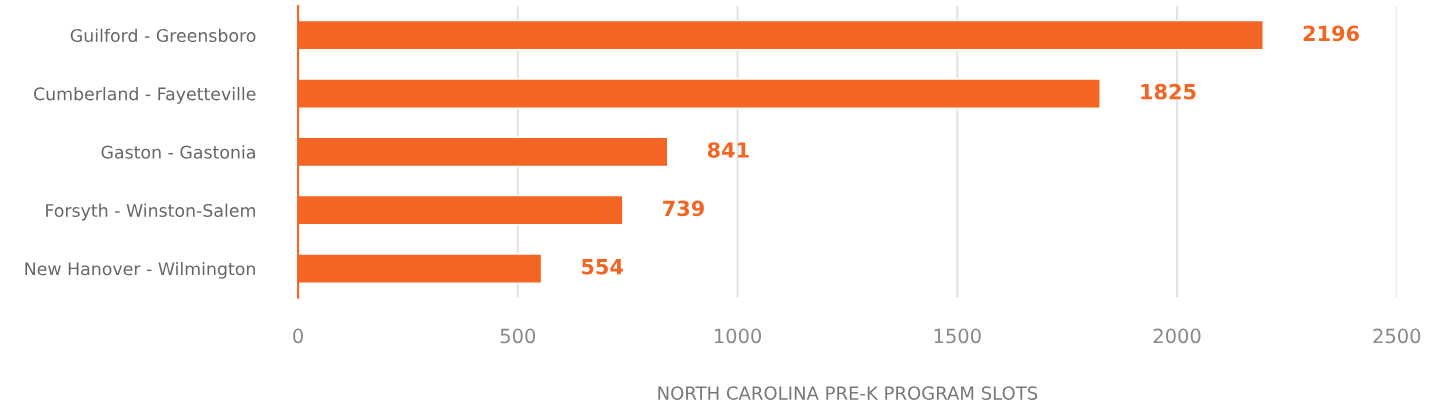 Image resolution: width=1440 pixels, height=405 pixels. I want to click on y-tick-label: Gaston - Gastonia, so click(178, 152).